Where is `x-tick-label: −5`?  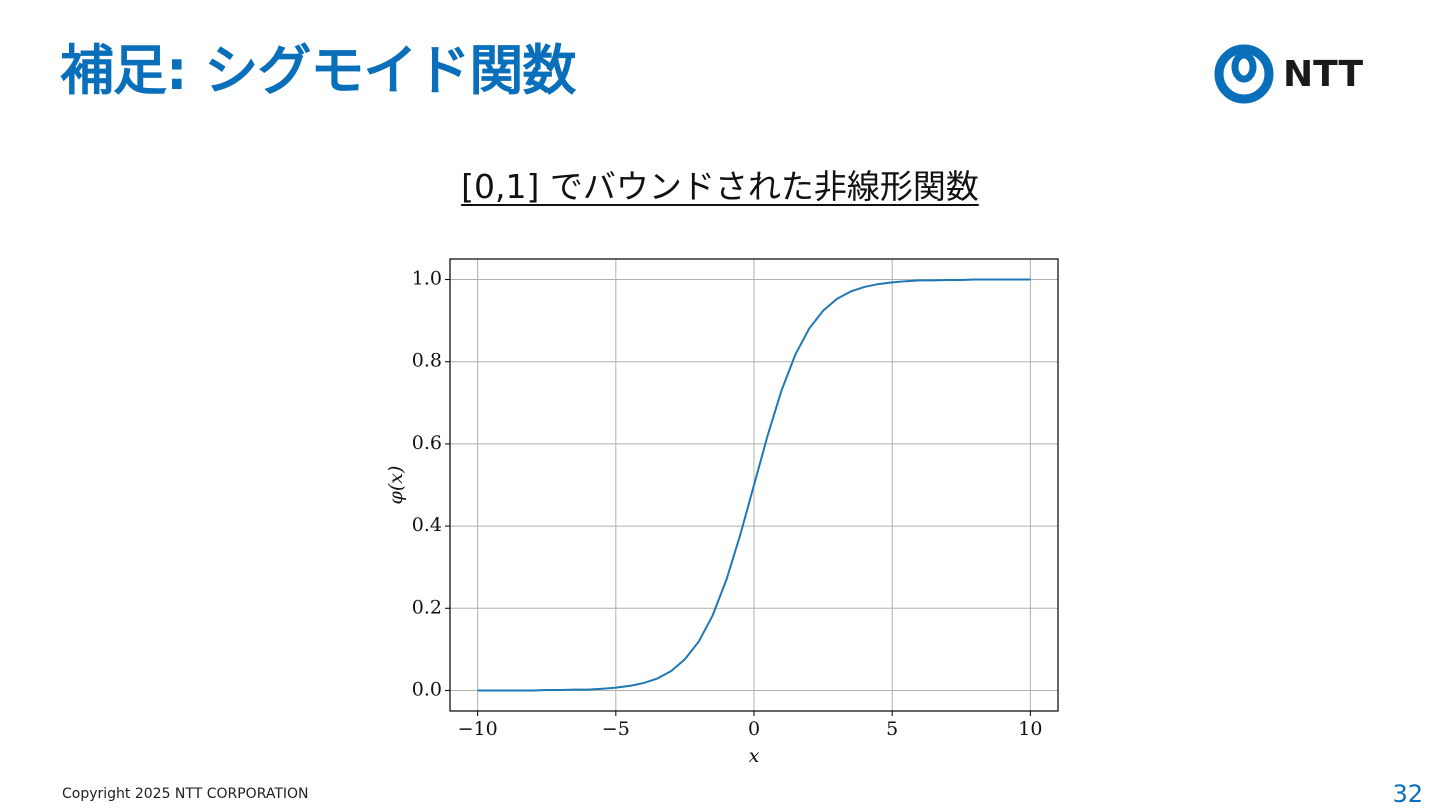
x-tick-label: −5 is located at coordinates (616, 729).